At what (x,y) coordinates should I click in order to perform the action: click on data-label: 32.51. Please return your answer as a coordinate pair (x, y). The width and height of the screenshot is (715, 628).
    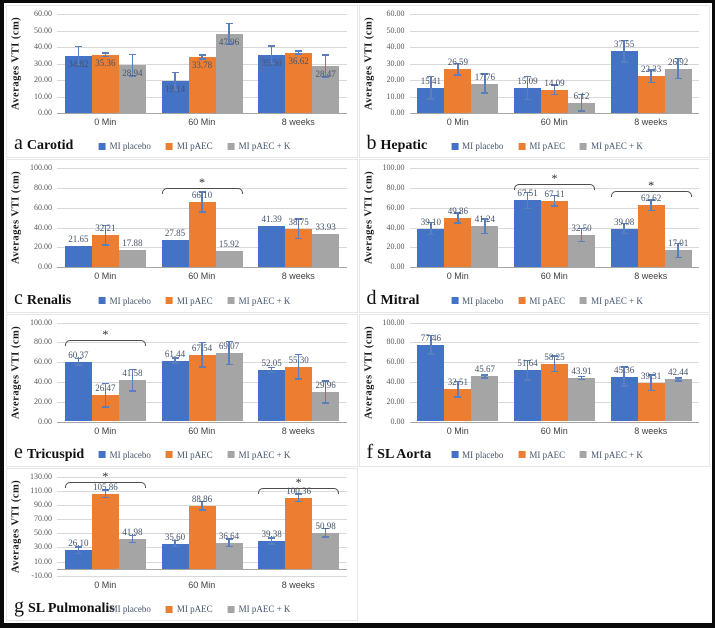
    Looking at the image, I should click on (457, 382).